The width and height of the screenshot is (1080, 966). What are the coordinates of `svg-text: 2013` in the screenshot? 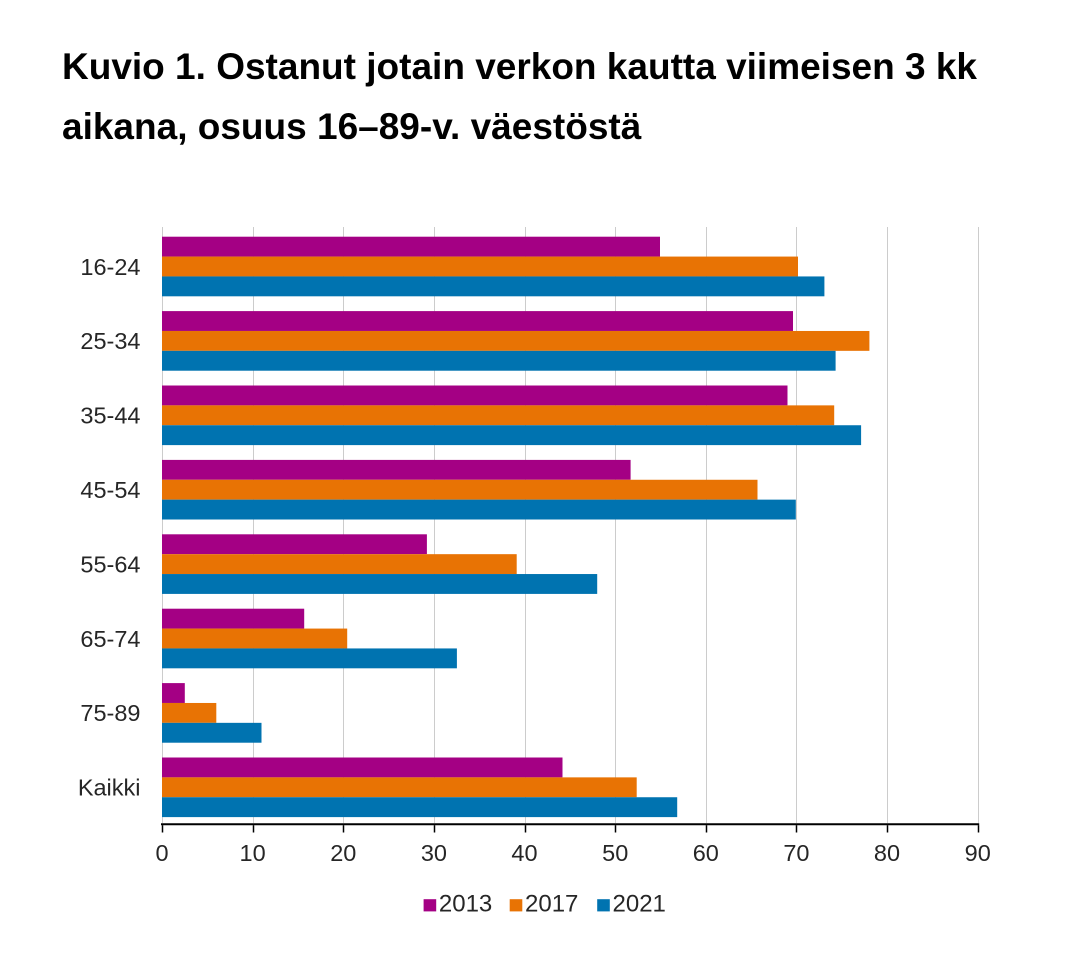 It's located at (465, 904).